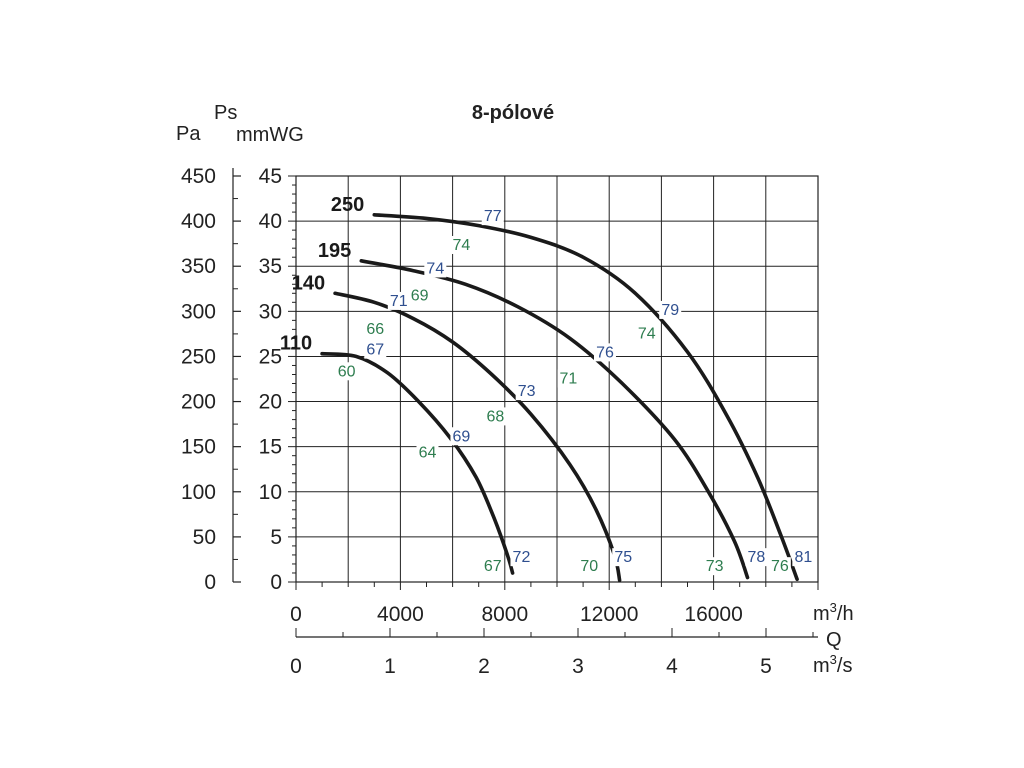 This screenshot has height=768, width=1024. Describe the element at coordinates (270, 266) in the screenshot. I see `y-tick-label-mmwg: 35` at that location.